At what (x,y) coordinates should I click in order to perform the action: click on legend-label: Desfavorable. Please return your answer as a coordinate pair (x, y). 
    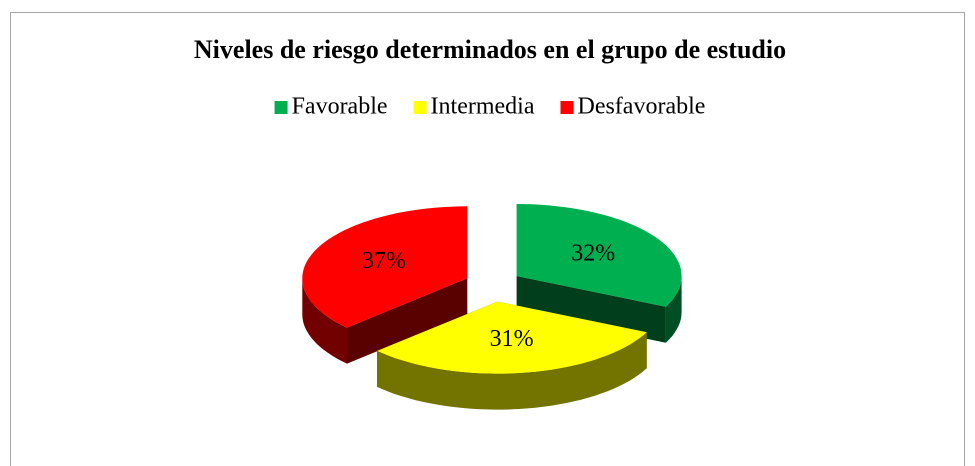
    Looking at the image, I should click on (641, 107).